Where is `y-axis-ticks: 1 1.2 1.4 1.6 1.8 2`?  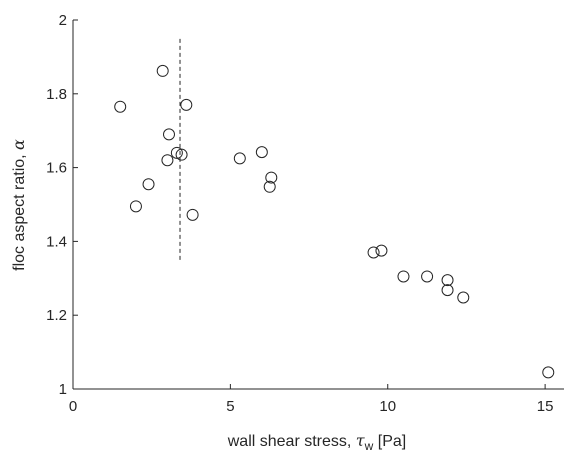 y-axis-ticks: 1 1.2 1.4 1.6 1.8 2 is located at coordinates (62, 205).